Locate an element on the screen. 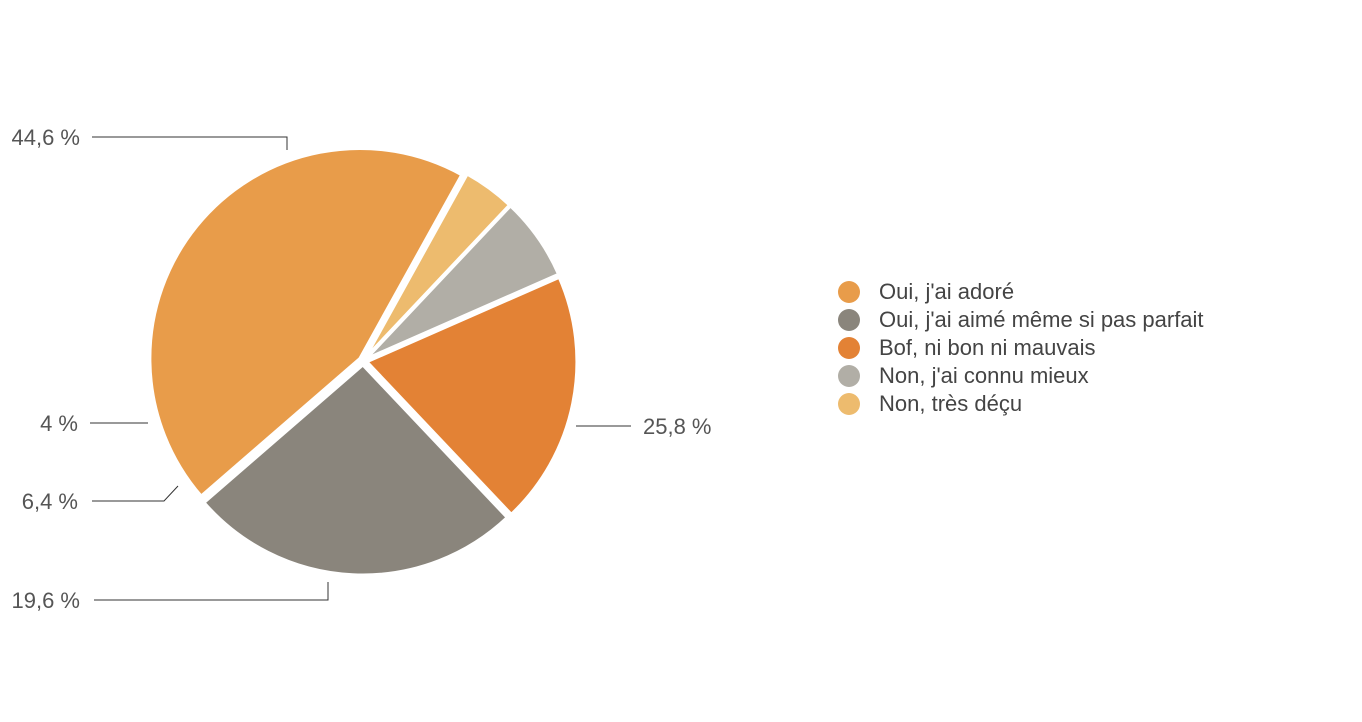 The width and height of the screenshot is (1362, 722). legend-item-non-mieux: Non, j'ai connu mieux is located at coordinates (1021, 376).